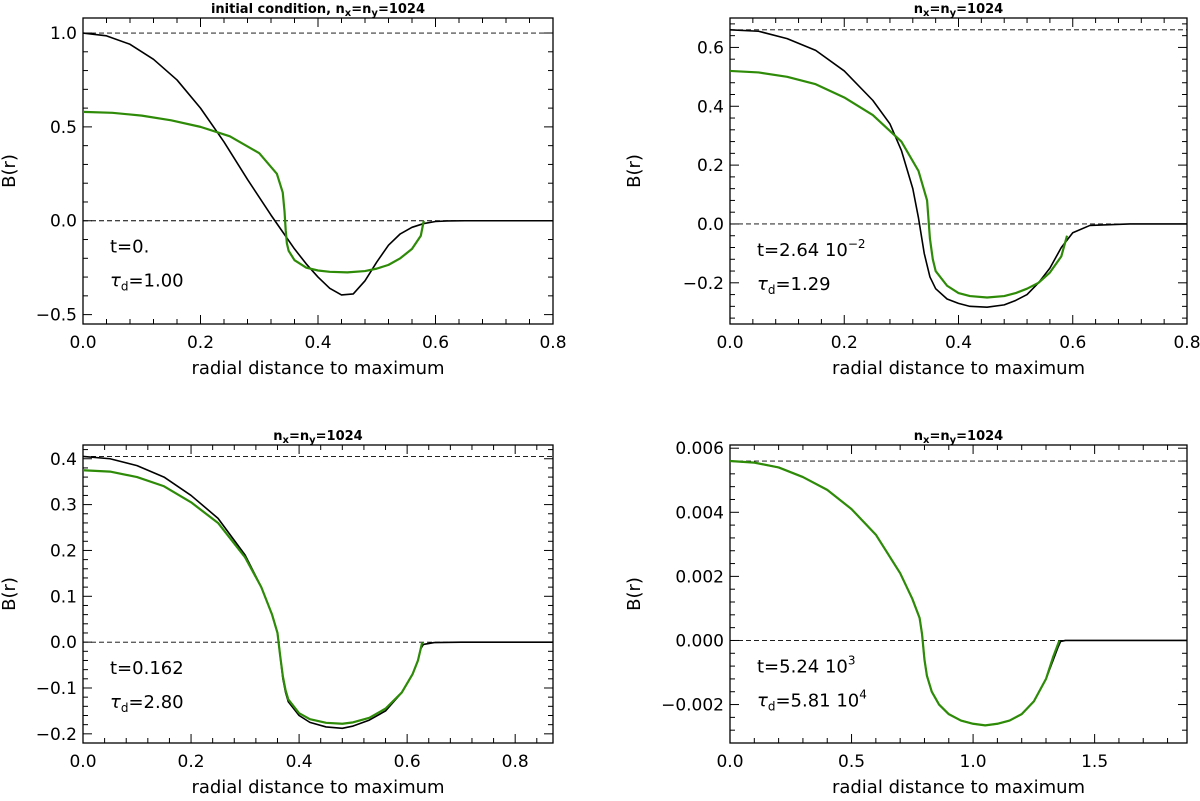  Describe the element at coordinates (155, 281) in the screenshot. I see `tau-value: =1.00` at that location.